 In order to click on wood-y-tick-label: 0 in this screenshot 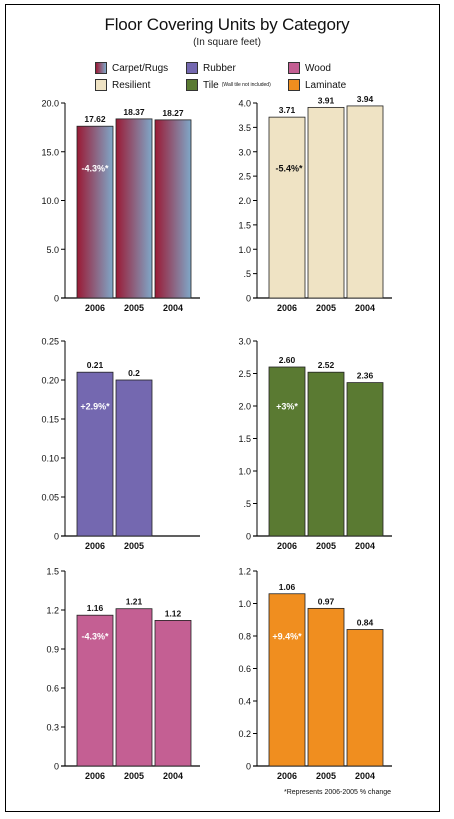, I will do `click(56, 767)`.